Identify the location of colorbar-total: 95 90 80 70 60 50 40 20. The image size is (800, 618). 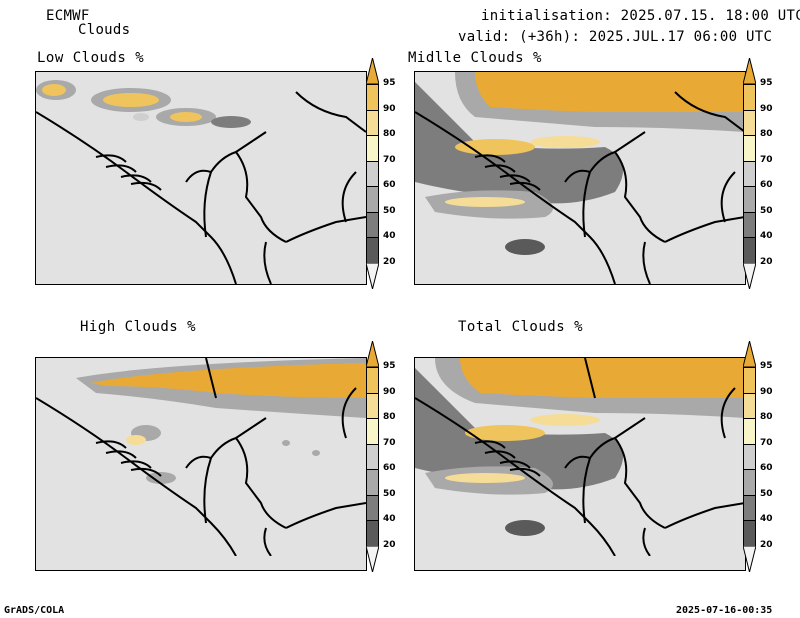
(768, 459).